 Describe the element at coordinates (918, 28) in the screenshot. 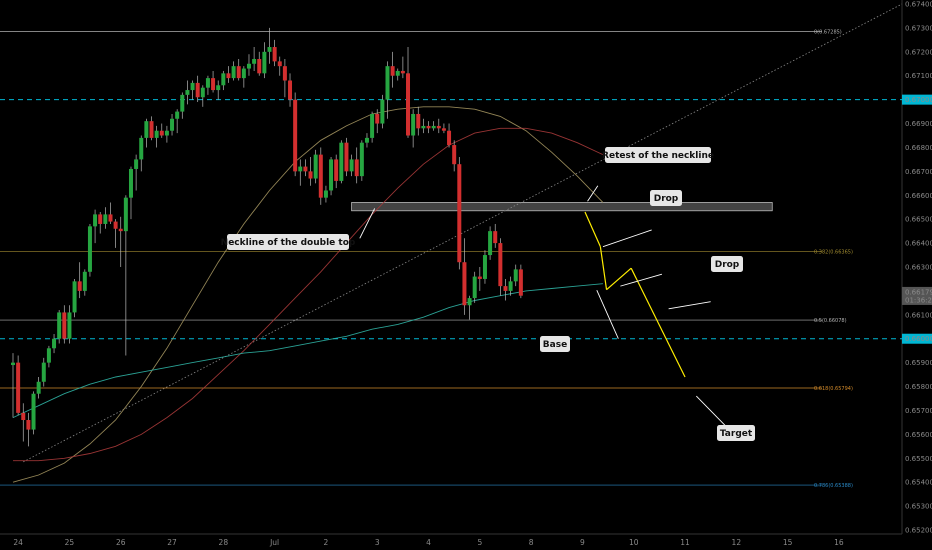

I see `y-tick-label: 0.67300` at that location.